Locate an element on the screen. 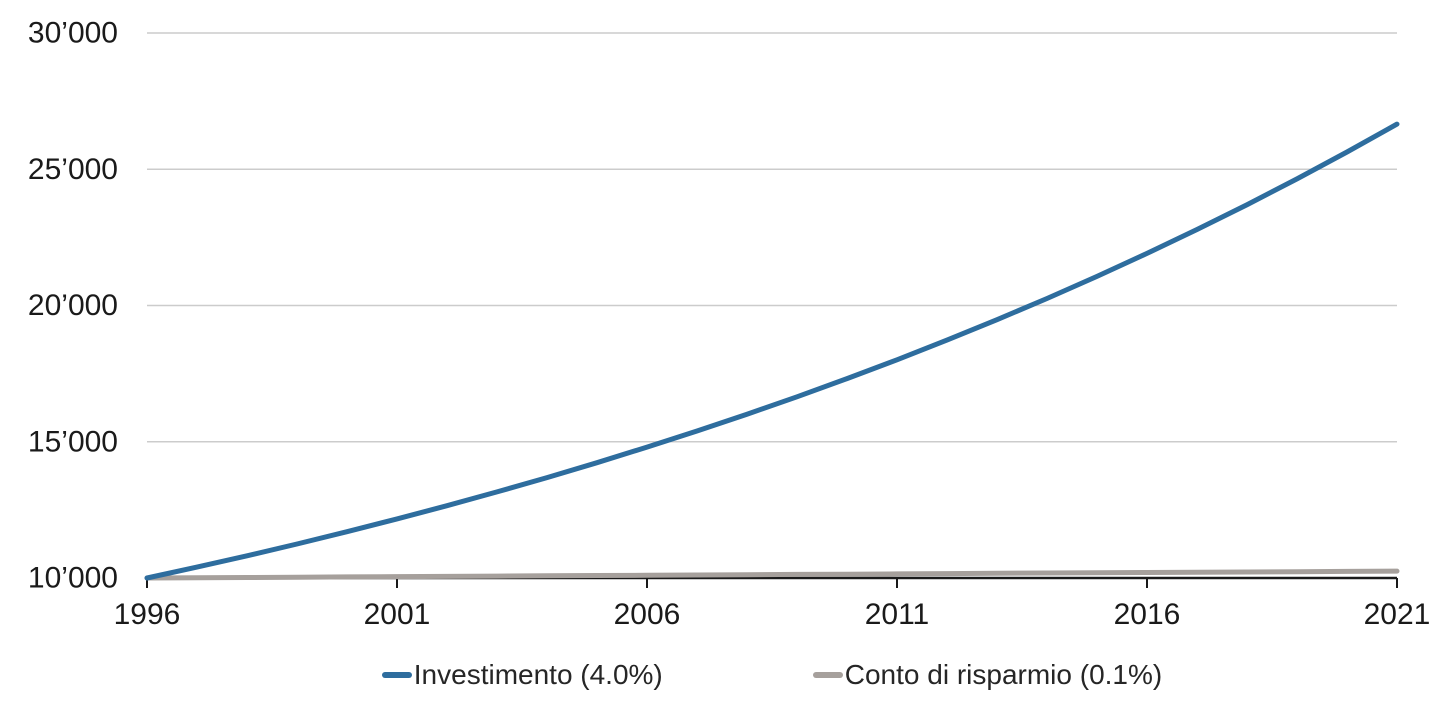 Image resolution: width=1440 pixels, height=720 pixels. y-axis-label-25000: 25’000 is located at coordinates (73, 169).